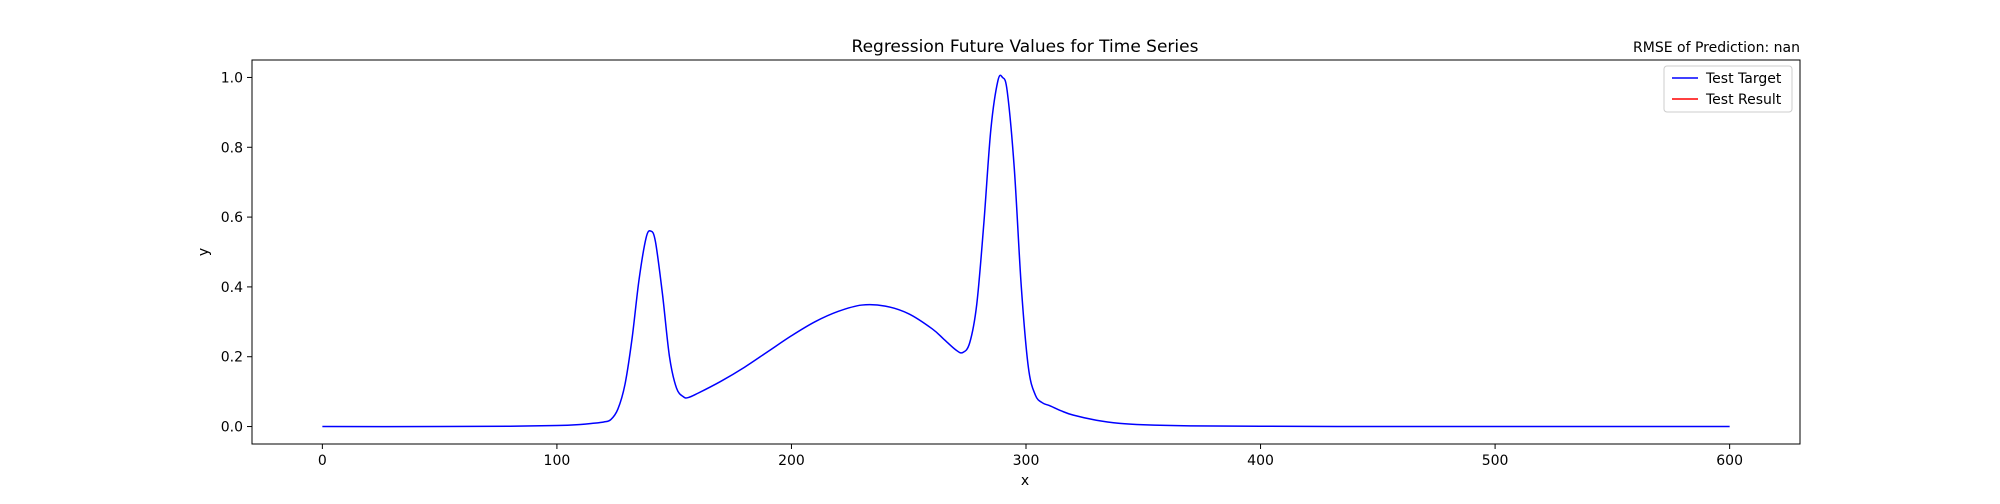 This screenshot has width=2000, height=504. What do you see at coordinates (1743, 79) in the screenshot?
I see `legend-label-test-target: Test Target` at bounding box center [1743, 79].